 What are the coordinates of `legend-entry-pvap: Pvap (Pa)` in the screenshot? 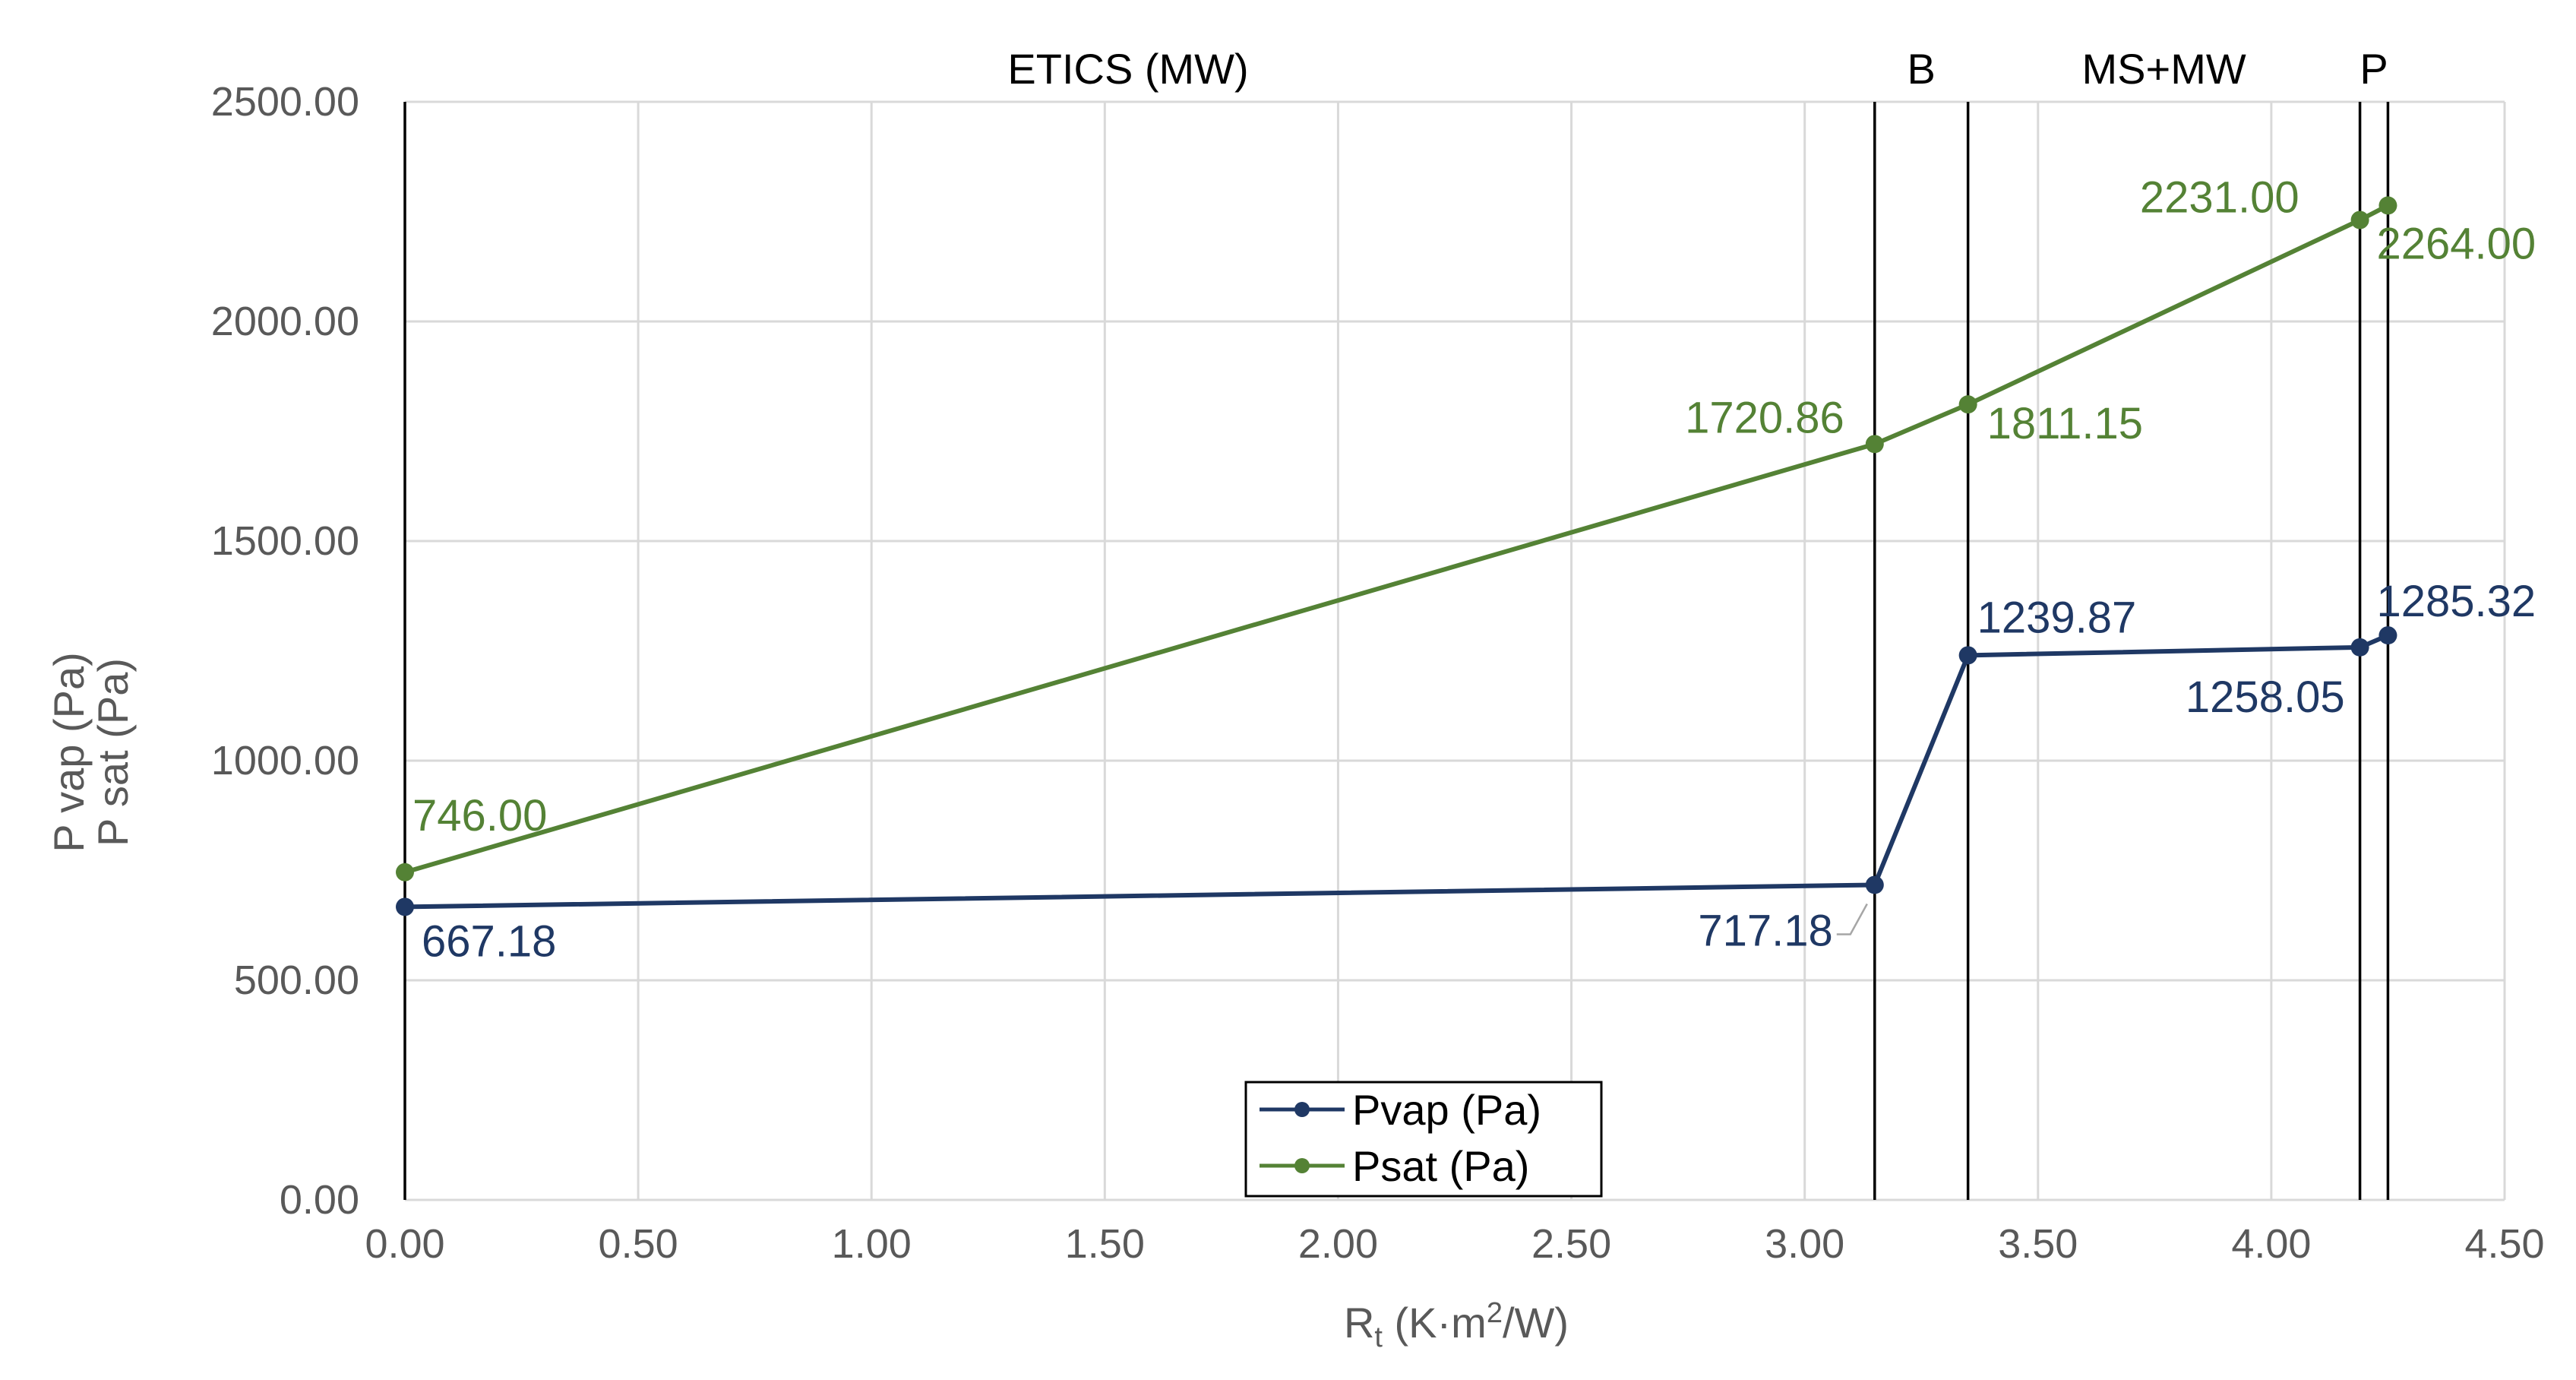 It's located at (1400, 1110).